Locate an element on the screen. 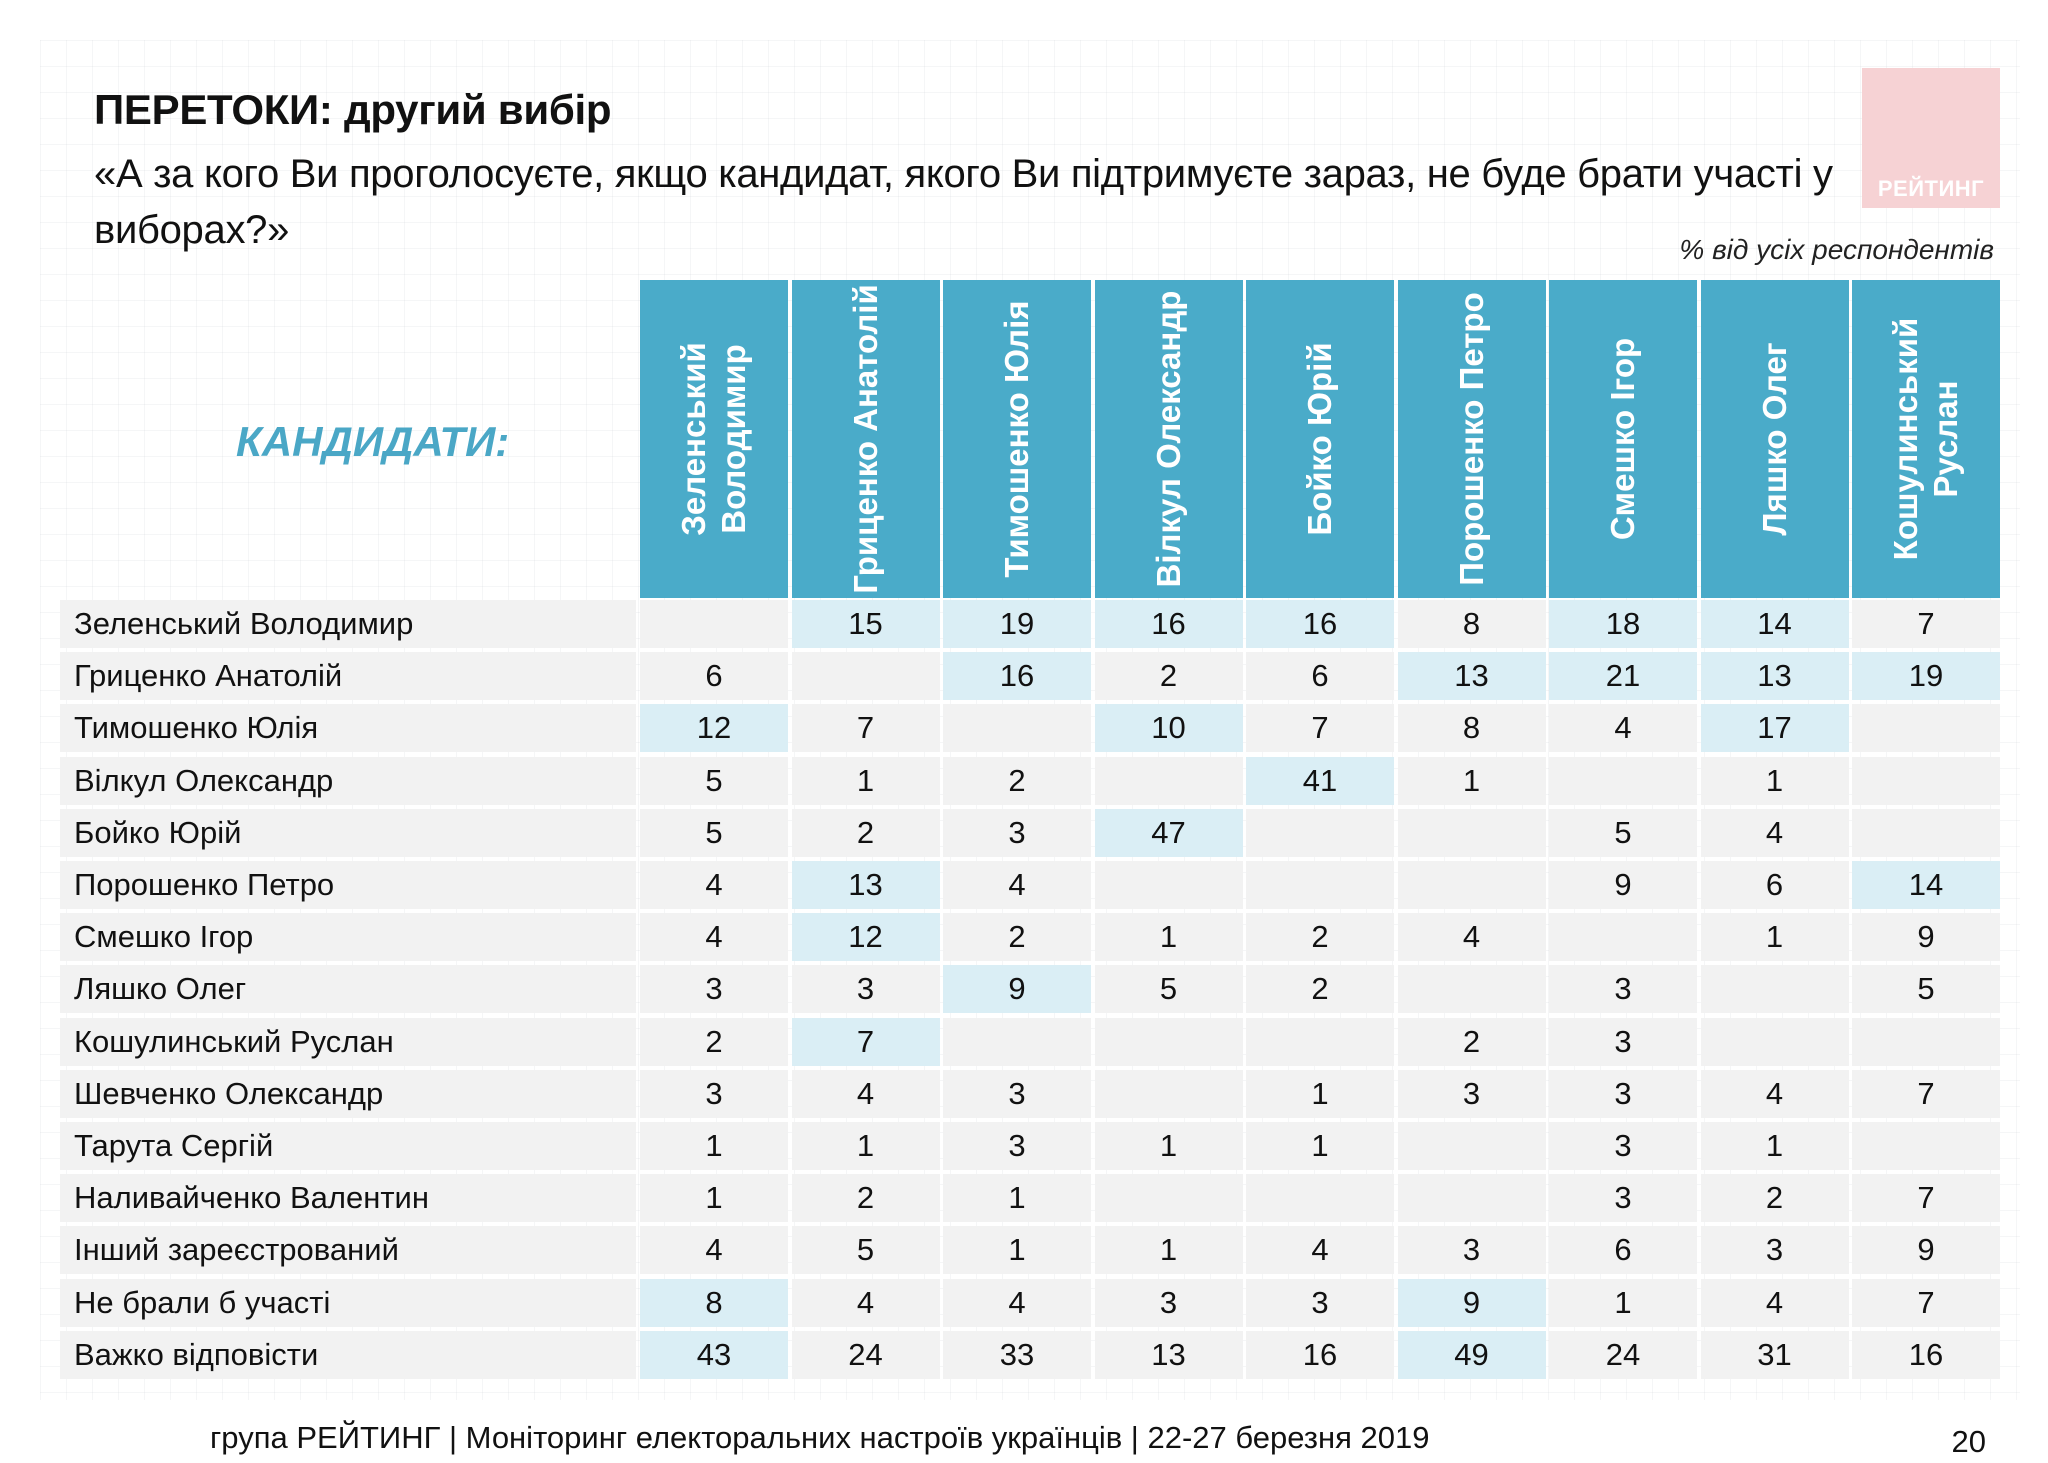  column-header: Гриценко Анатолій is located at coordinates (865, 439).